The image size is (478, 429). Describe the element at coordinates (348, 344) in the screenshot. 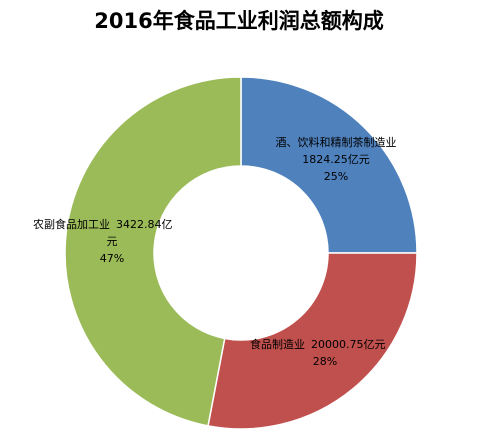

I see `slice-label-value-1: 20000.75亿元` at that location.